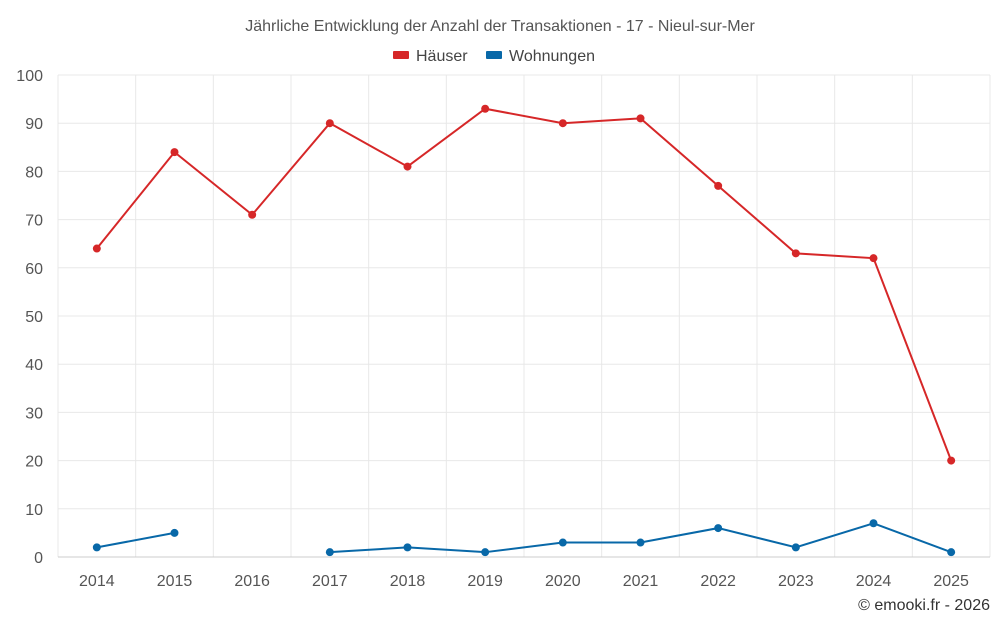 Image resolution: width=1000 pixels, height=625 pixels. I want to click on y-axis: 0 10 20 30 40 50 60 70 80 90 100, so click(29, 317).